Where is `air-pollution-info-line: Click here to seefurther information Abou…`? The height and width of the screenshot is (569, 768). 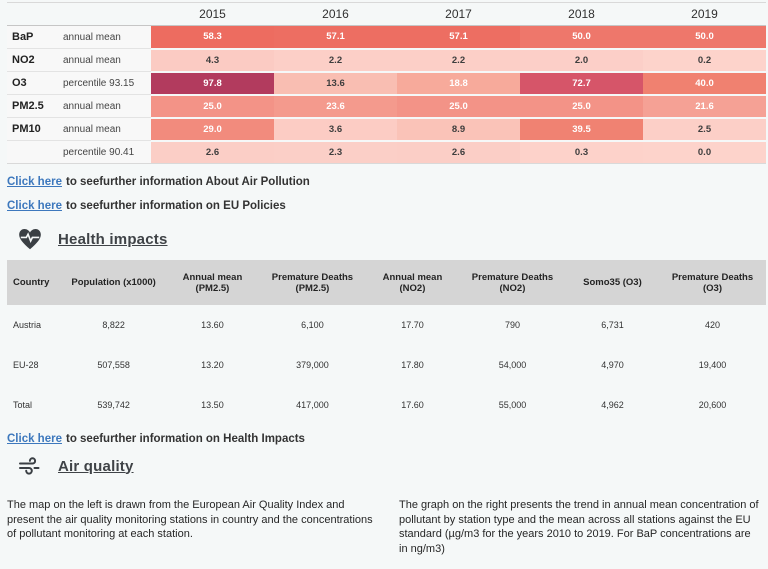 air-pollution-info-line: Click here to seefurther information Abou… is located at coordinates (387, 182).